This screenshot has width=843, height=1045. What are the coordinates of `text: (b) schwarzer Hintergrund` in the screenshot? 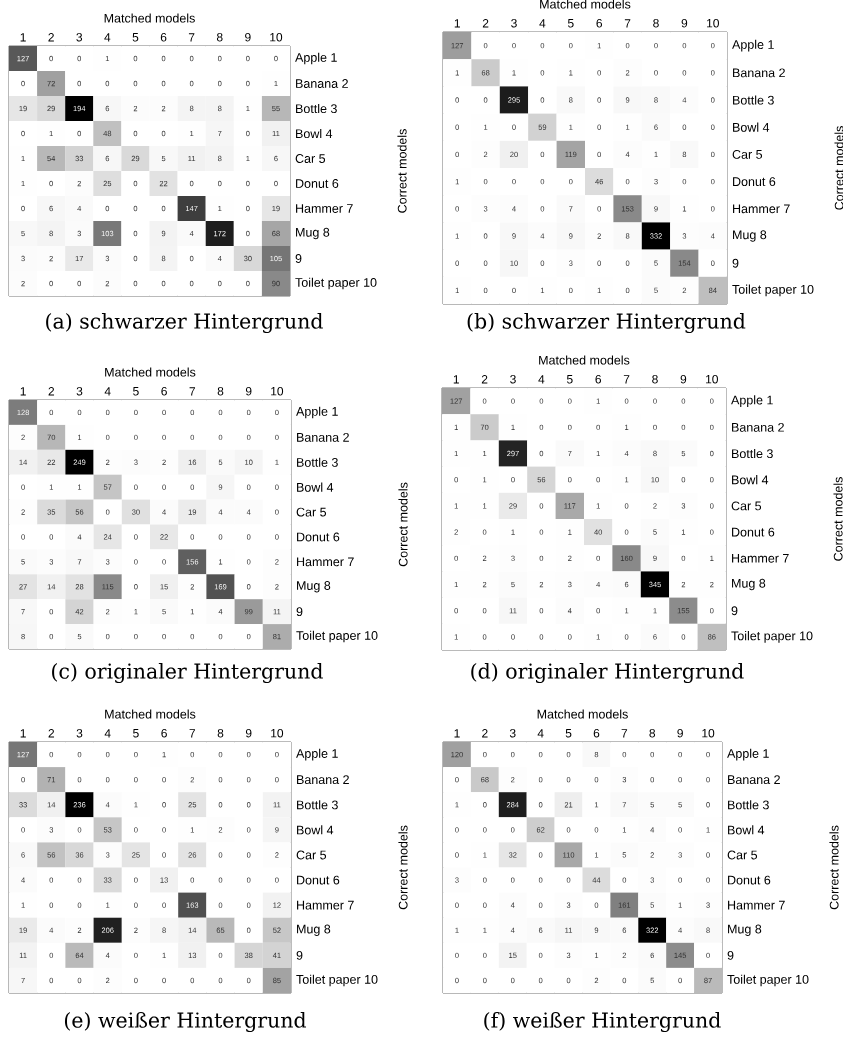 It's located at (606, 323).